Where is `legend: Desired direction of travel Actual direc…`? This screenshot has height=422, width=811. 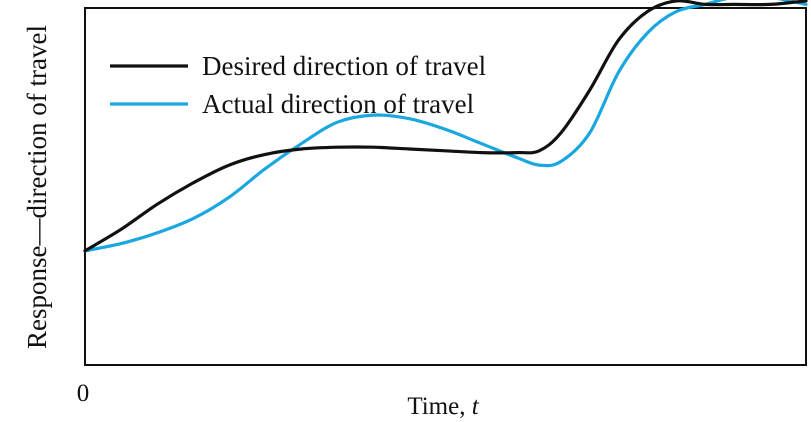
legend: Desired direction of travel Actual direc… is located at coordinates (298, 85).